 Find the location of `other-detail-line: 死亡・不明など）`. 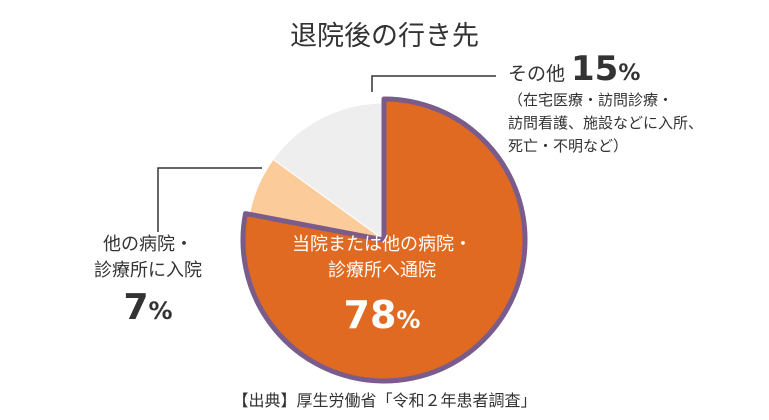

other-detail-line: 死亡・不明など） is located at coordinates (568, 146).